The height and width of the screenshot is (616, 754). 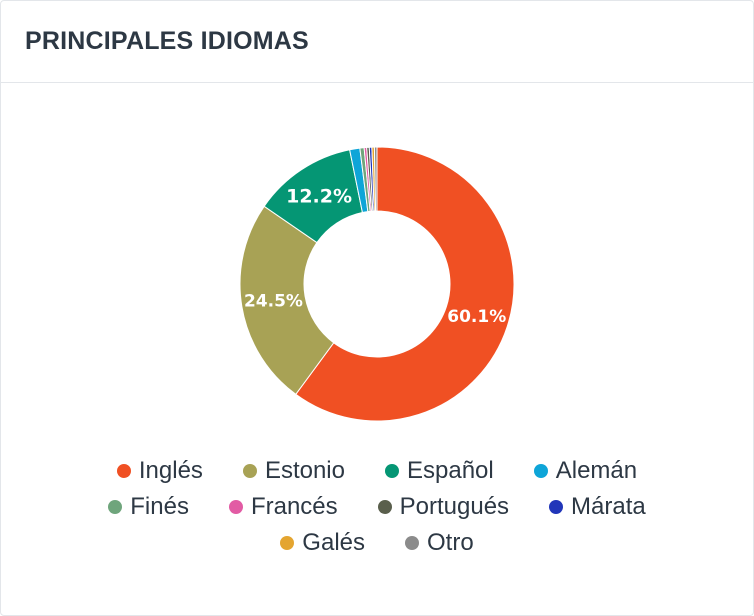 I want to click on legend-label: Márata, so click(x=608, y=506).